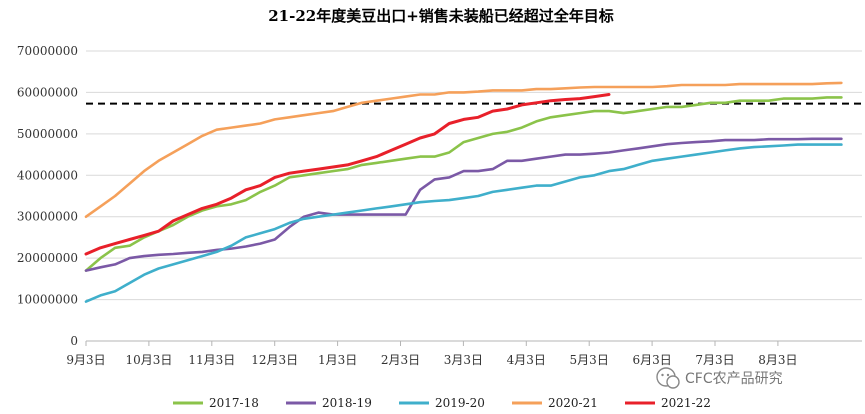  What do you see at coordinates (347, 403) in the screenshot?
I see `legend-label: 2018-19` at bounding box center [347, 403].